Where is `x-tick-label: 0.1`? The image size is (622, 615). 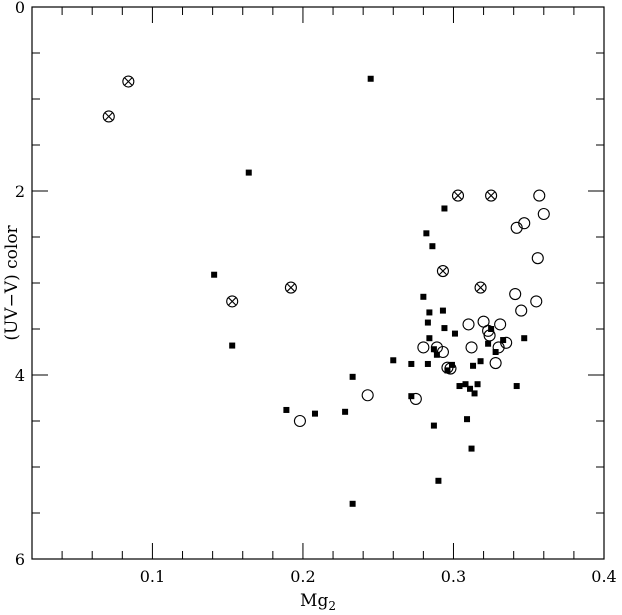 x-tick-label: 0.1 is located at coordinates (152, 576).